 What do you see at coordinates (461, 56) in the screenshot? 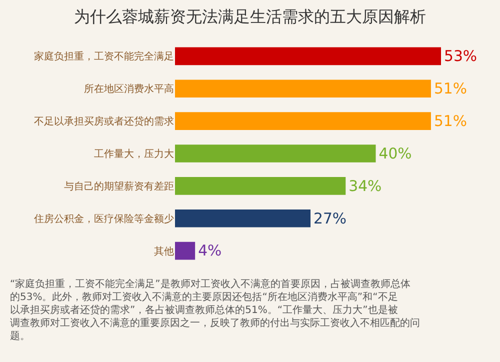
I see `data-label: 53%` at bounding box center [461, 56].